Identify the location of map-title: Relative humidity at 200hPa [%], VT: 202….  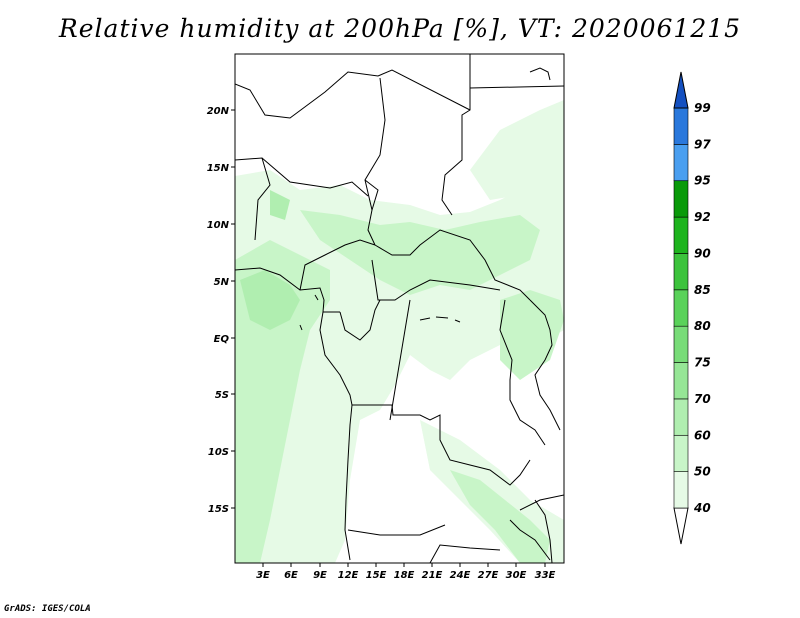
(400, 28).